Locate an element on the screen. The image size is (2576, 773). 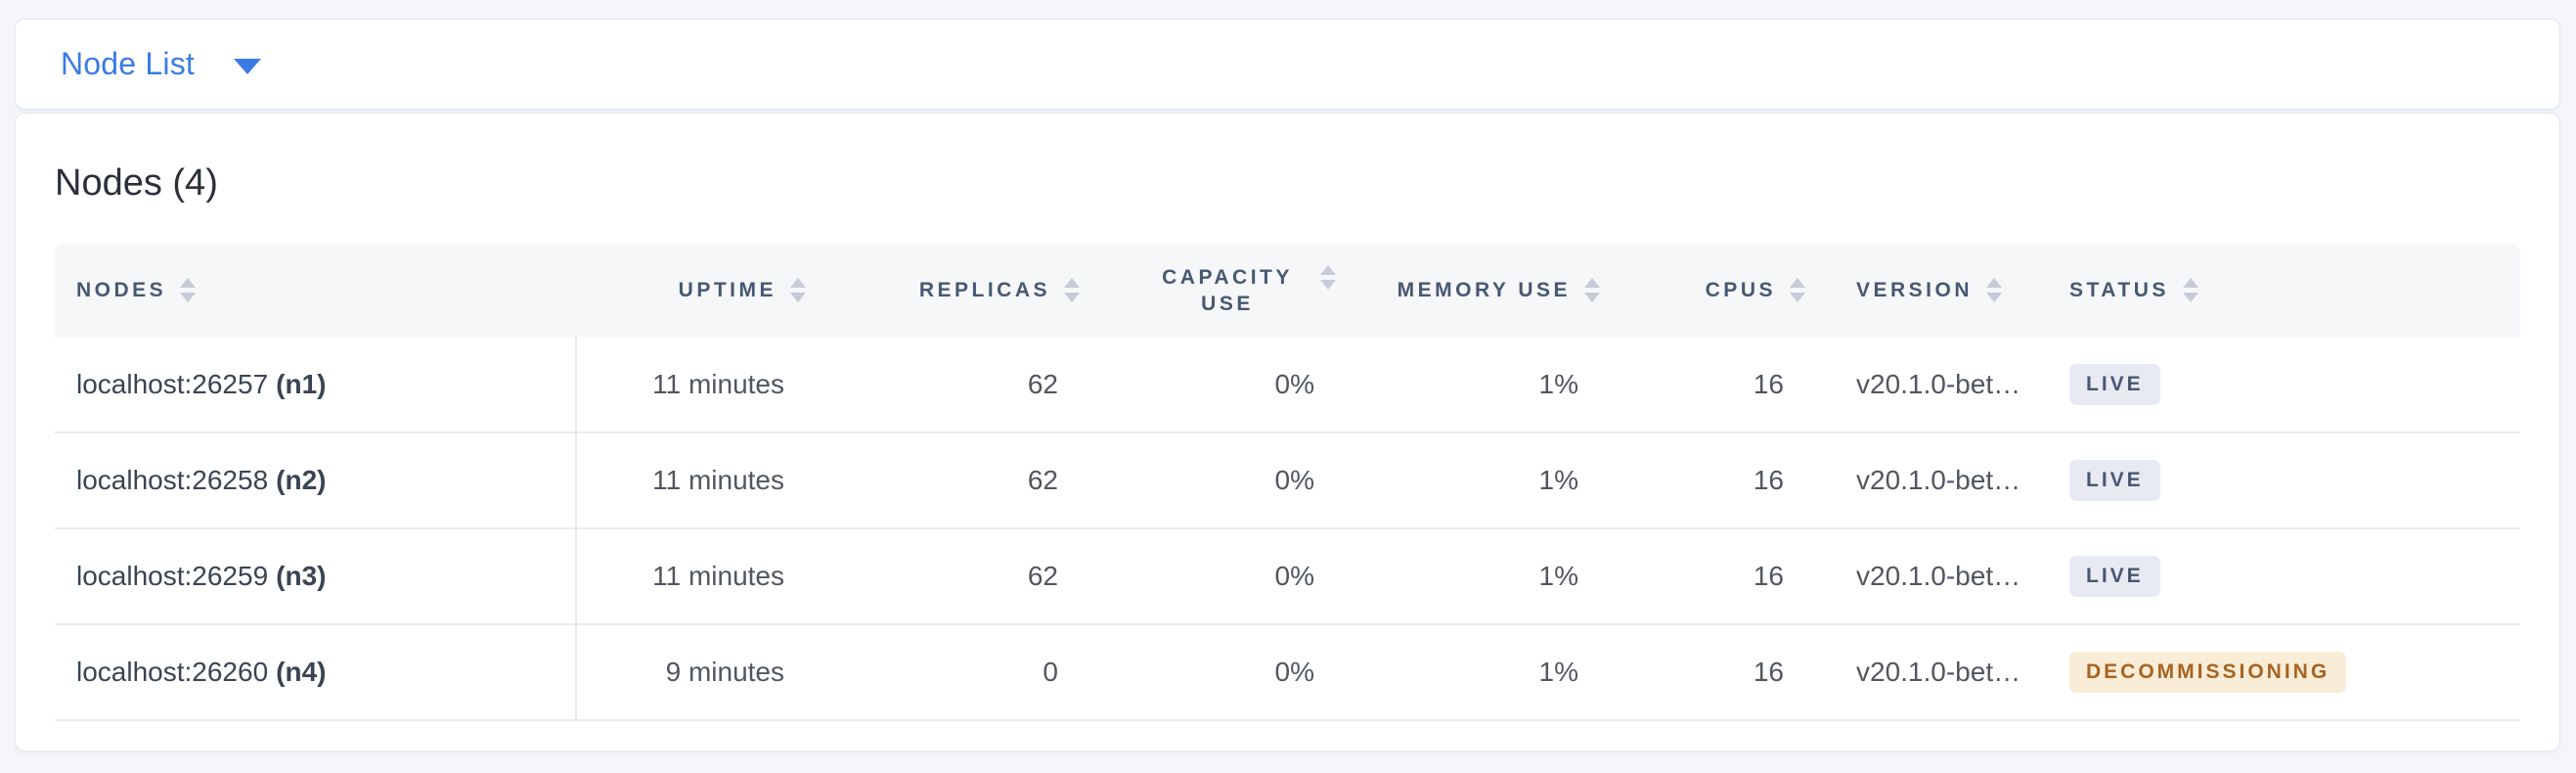
column-header-capacity-use: CAPACITY USE is located at coordinates (1214, 291).